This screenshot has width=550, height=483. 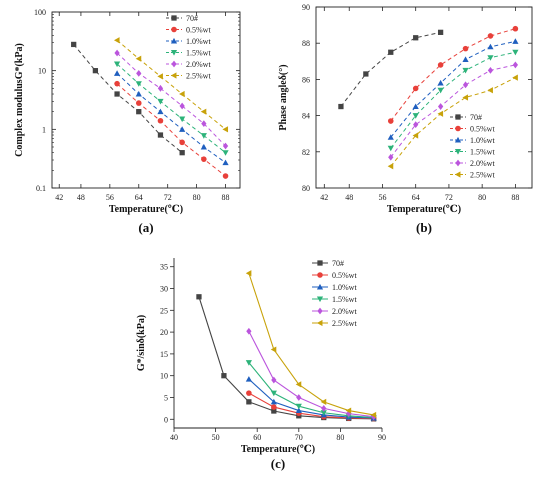 I want to click on y-tick-label: 10, so click(x=42, y=71).